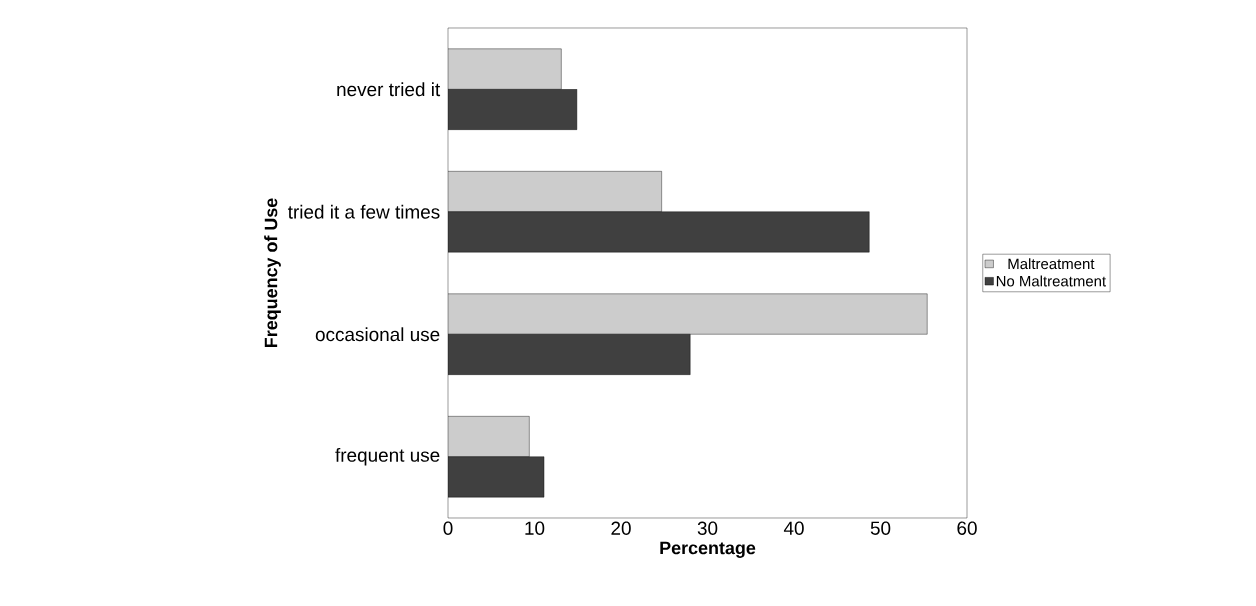 The width and height of the screenshot is (1256, 606). I want to click on legend-label: Maltreatment, so click(1051, 264).